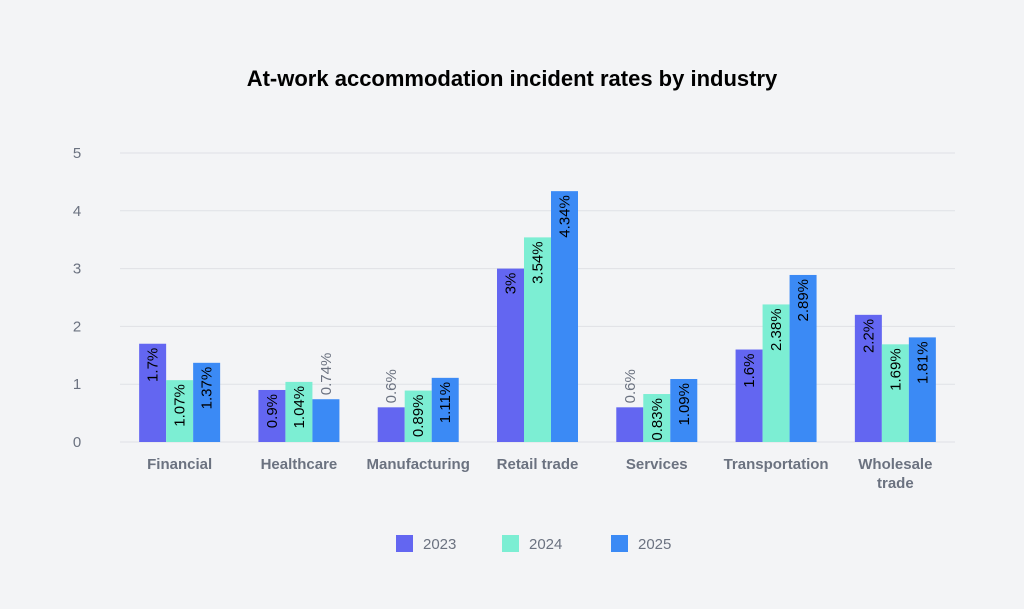  Describe the element at coordinates (868, 336) in the screenshot. I see `data-label: 2.2%` at that location.